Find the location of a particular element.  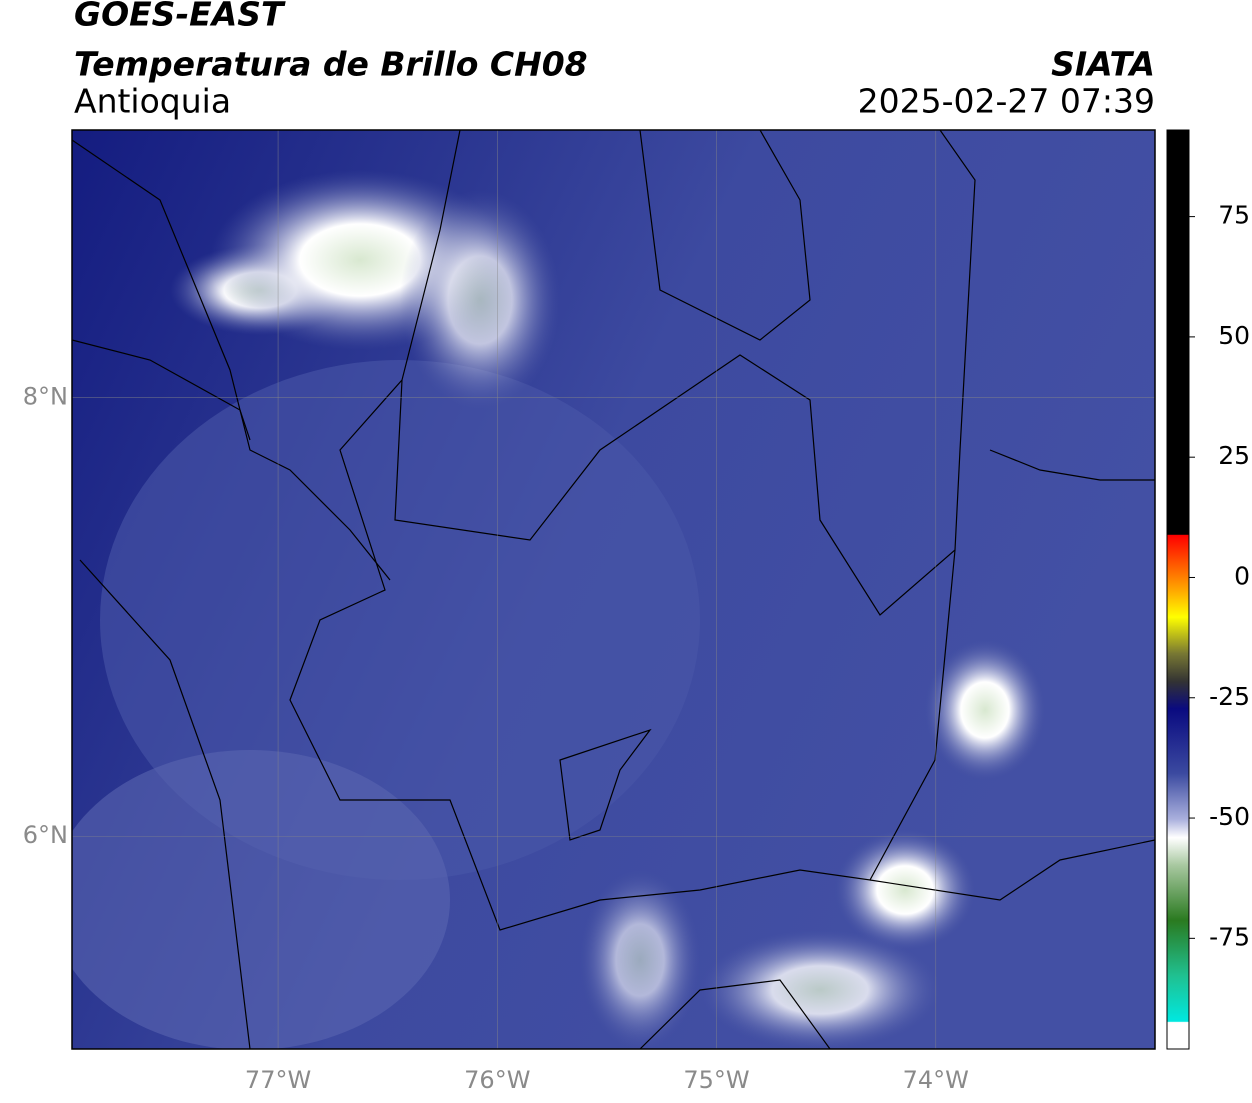

colorbar-tick-label: 50 is located at coordinates (1234, 335).